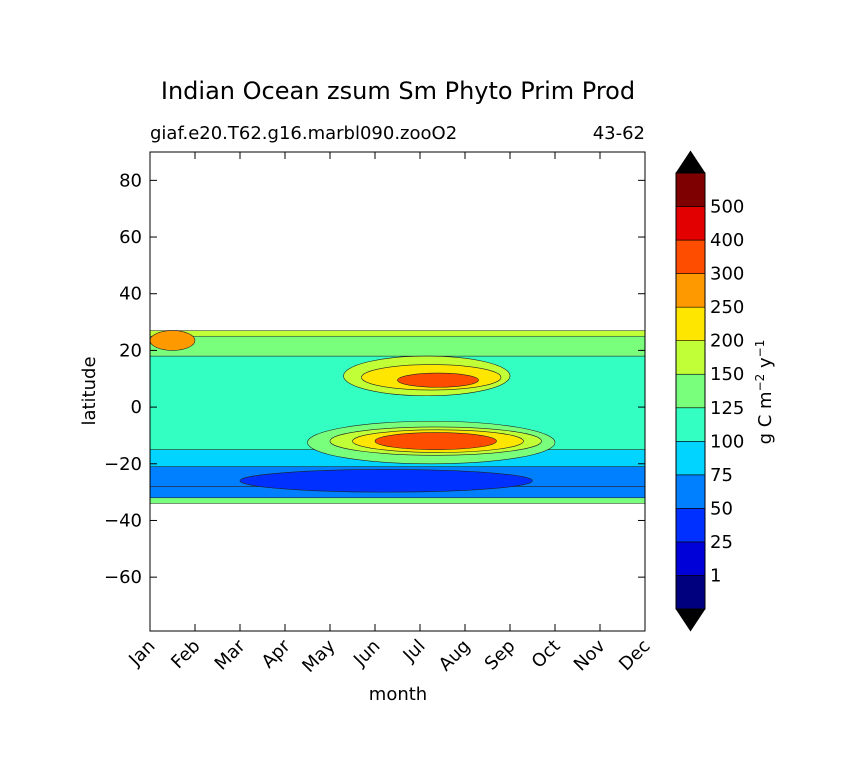 The height and width of the screenshot is (783, 858). What do you see at coordinates (303, 133) in the screenshot?
I see `chart-subtitle-left: giaf.e20.T62.g16.marbl090.zooO2` at bounding box center [303, 133].